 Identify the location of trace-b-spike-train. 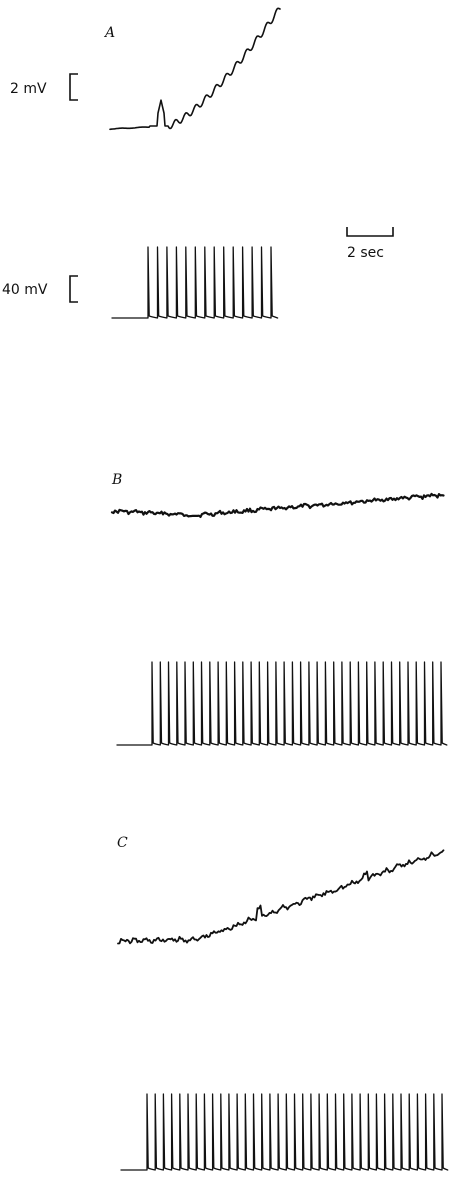
(282, 703).